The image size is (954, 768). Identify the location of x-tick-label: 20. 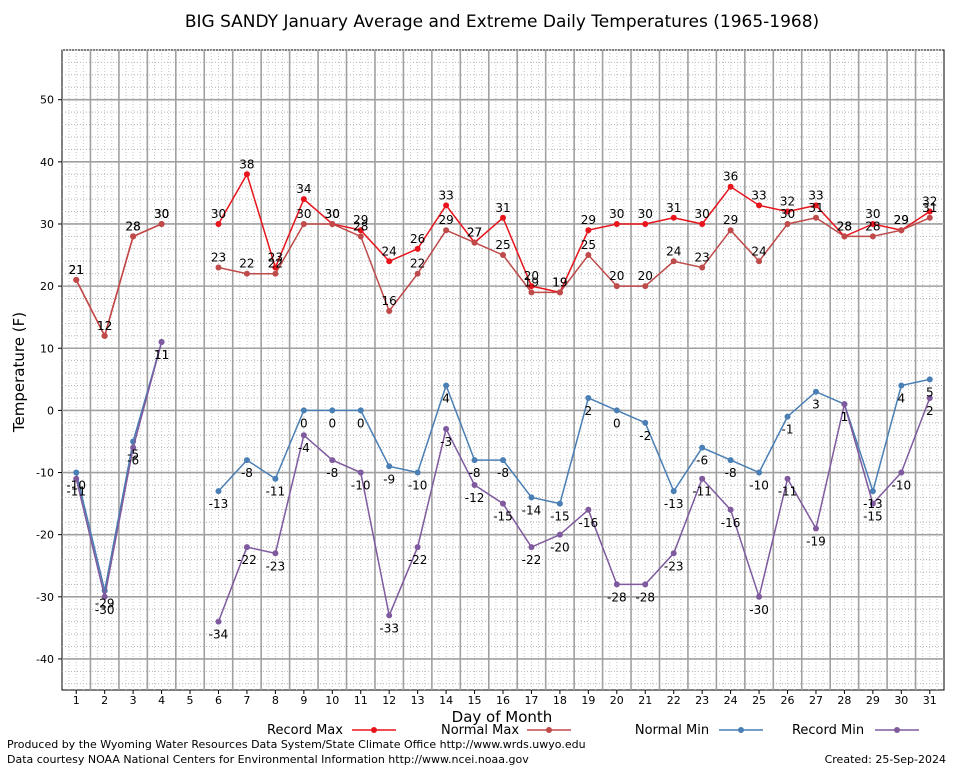
(617, 700).